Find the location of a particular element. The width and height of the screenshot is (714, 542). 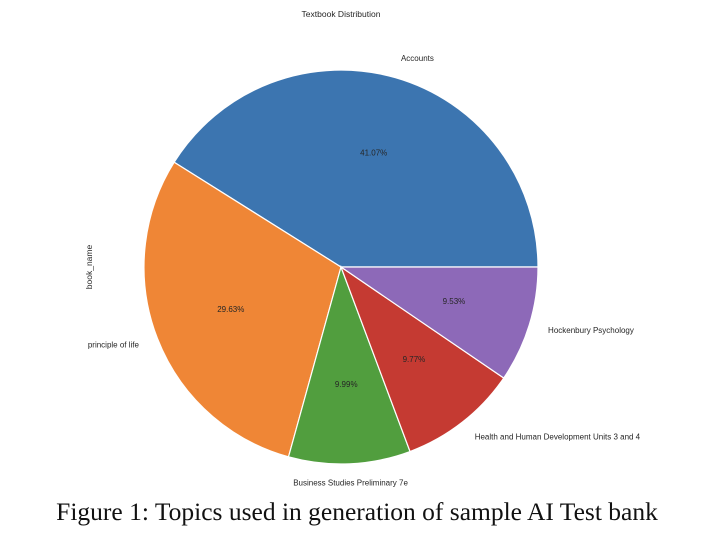

y-axis-label: book_name is located at coordinates (89, 267).